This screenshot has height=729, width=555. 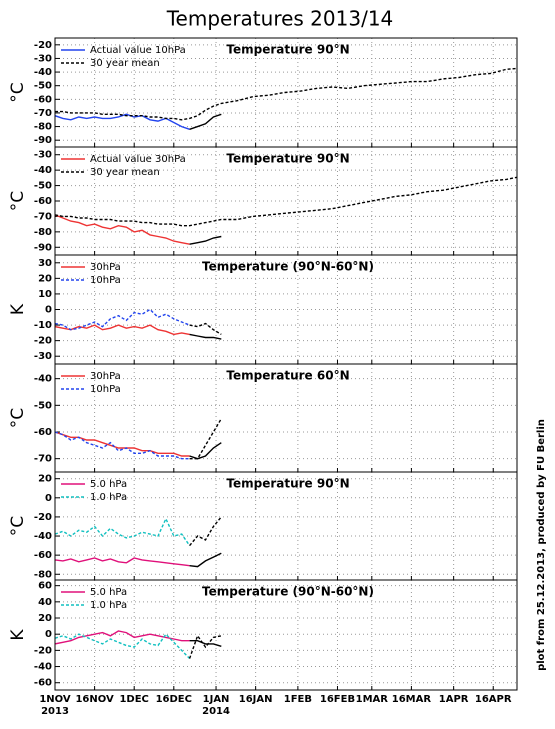 I want to click on y-tick-label: 60, so click(x=45, y=586).